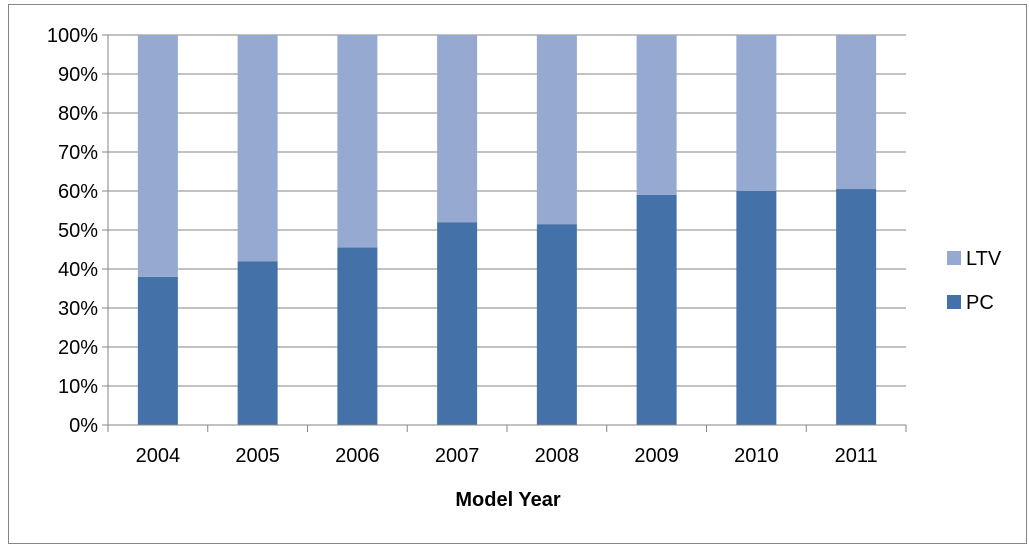 The width and height of the screenshot is (1029, 546). I want to click on x-axis-title: Model Year, so click(507, 500).